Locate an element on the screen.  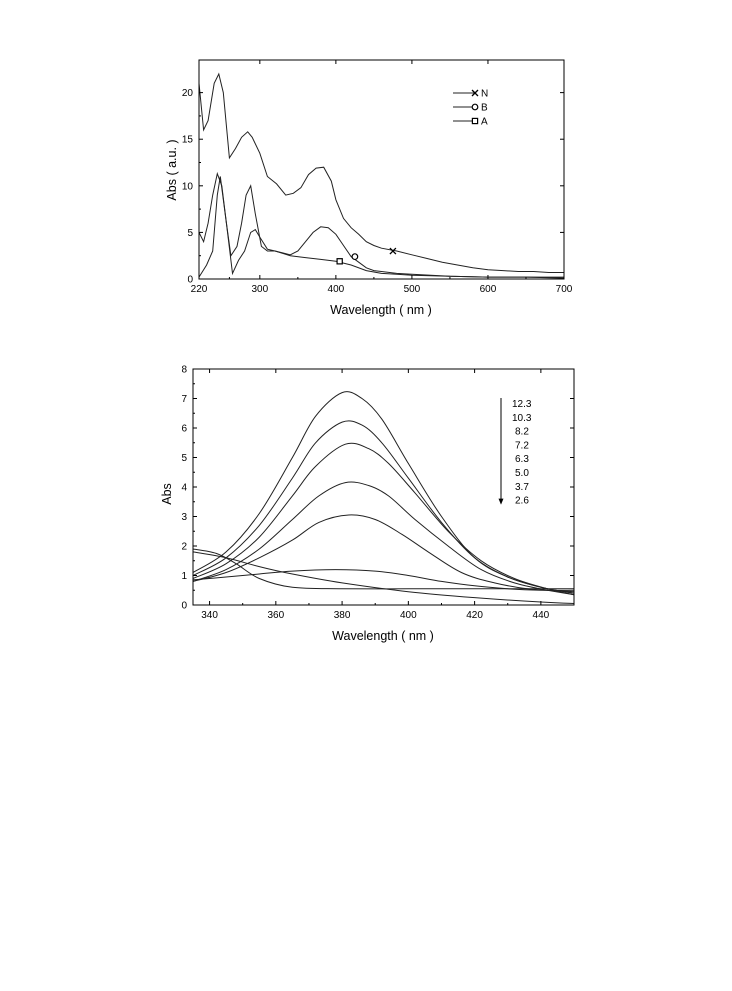
chart1-series-line-A is located at coordinates (381, 227).